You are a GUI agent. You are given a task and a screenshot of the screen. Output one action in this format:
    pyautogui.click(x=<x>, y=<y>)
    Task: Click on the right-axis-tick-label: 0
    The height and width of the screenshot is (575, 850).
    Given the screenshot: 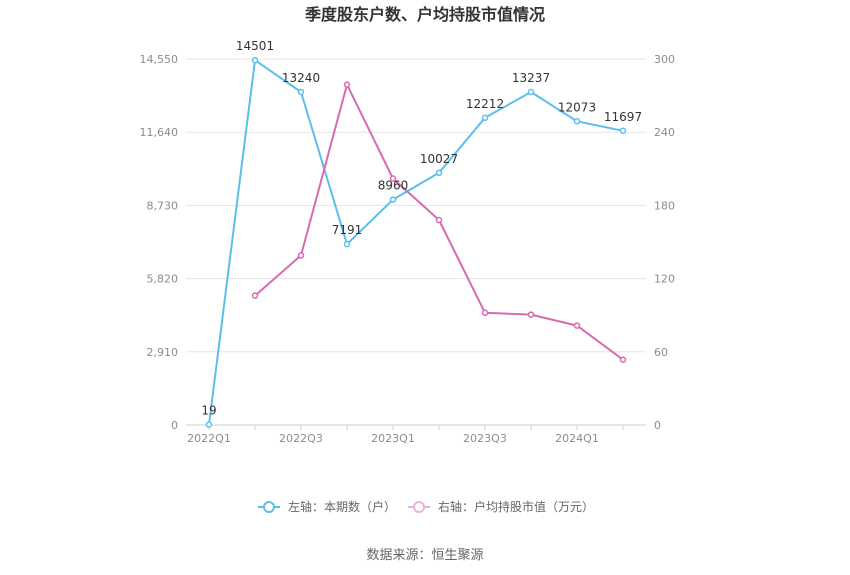 What is the action you would take?
    pyautogui.click(x=657, y=425)
    